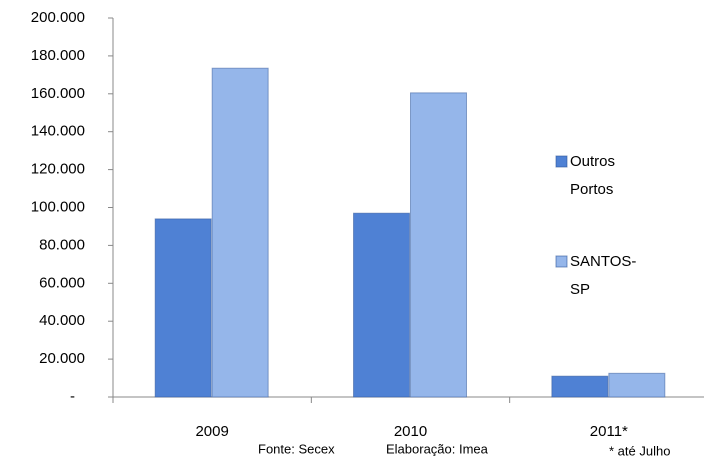  What do you see at coordinates (58, 55) in the screenshot?
I see `y-tick-label: 180.000` at bounding box center [58, 55].